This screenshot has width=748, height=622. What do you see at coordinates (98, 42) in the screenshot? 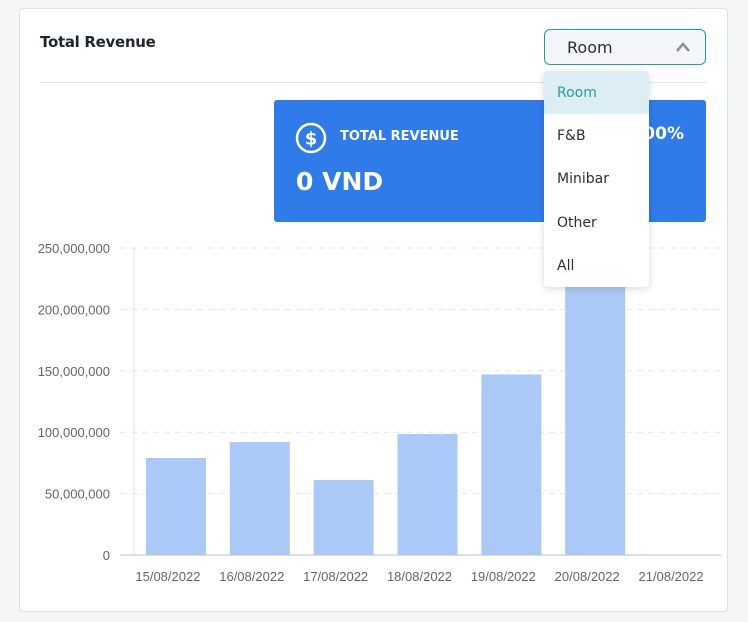
I see `card-title: Total Revenue` at bounding box center [98, 42].